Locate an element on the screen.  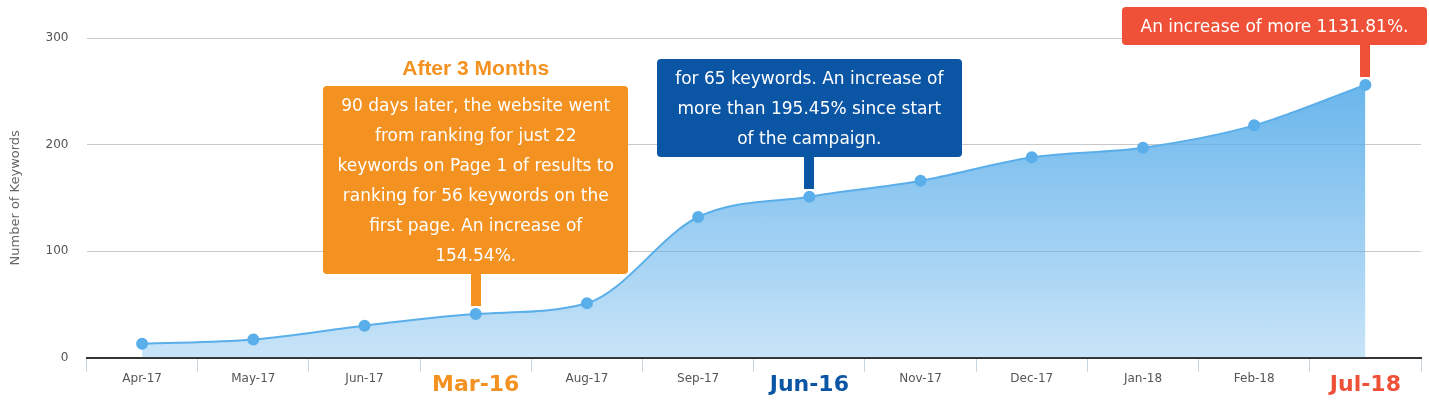
x-tick-label: May-17 is located at coordinates (253, 377).